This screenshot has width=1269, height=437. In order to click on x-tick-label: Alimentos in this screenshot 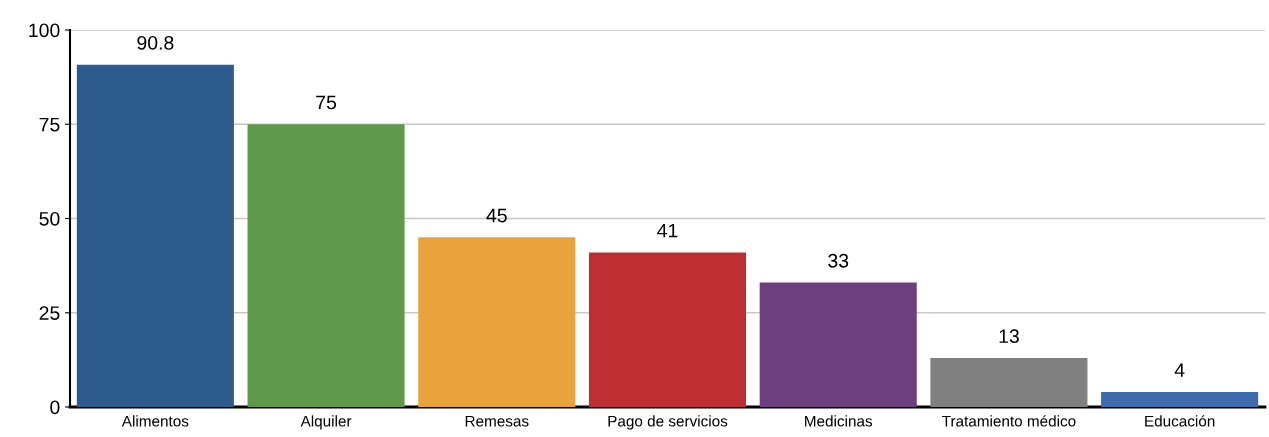, I will do `click(155, 421)`.